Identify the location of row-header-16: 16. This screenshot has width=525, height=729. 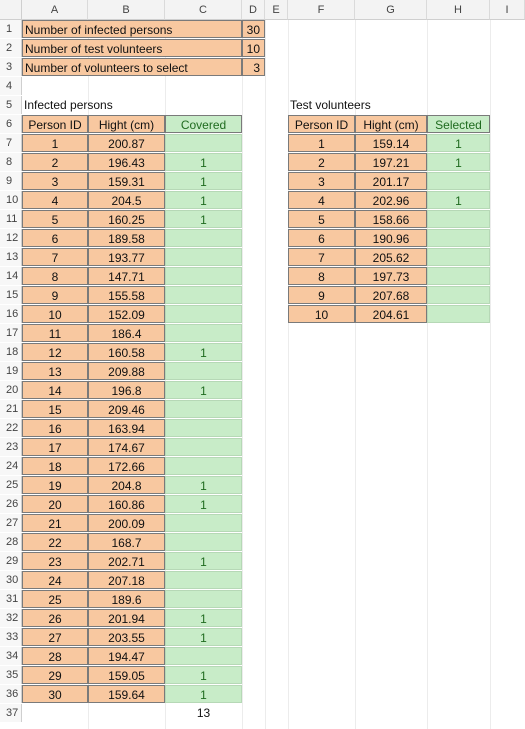
(11, 314).